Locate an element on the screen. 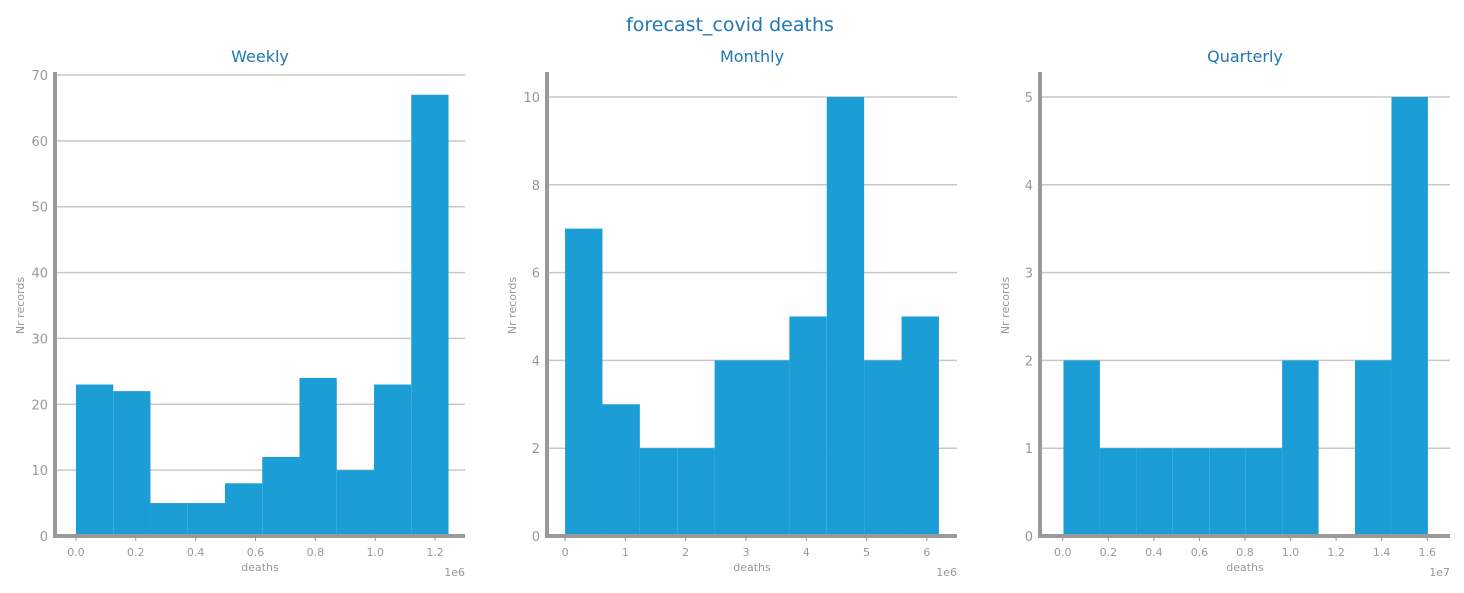  x-tick-label: 0 is located at coordinates (565, 552).